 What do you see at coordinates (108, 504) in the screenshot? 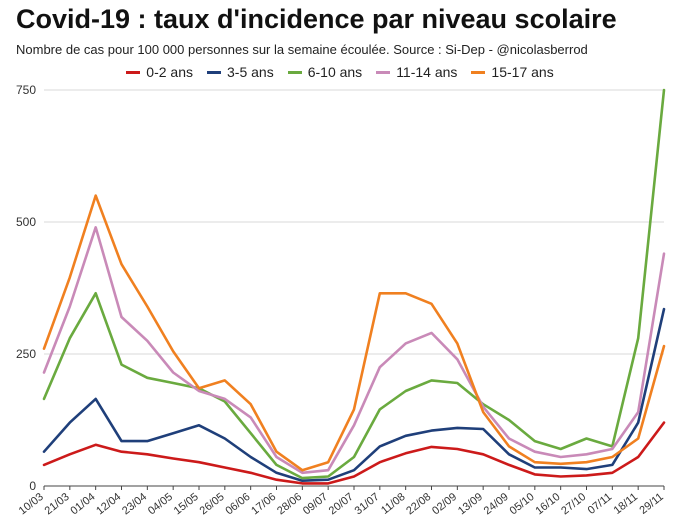
I see `x-tick-label: 12/04` at bounding box center [108, 504].